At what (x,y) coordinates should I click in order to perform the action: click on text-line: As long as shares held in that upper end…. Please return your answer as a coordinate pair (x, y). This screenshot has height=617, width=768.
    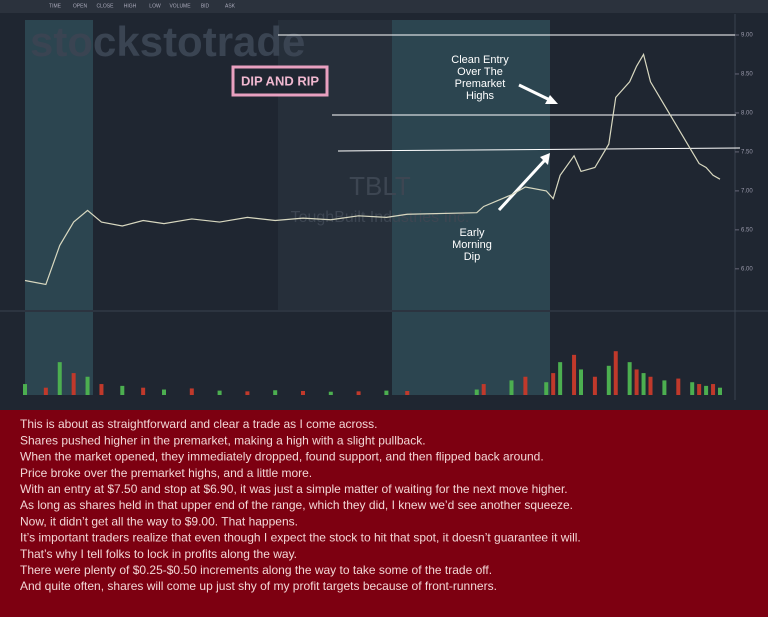
    Looking at the image, I should click on (296, 505).